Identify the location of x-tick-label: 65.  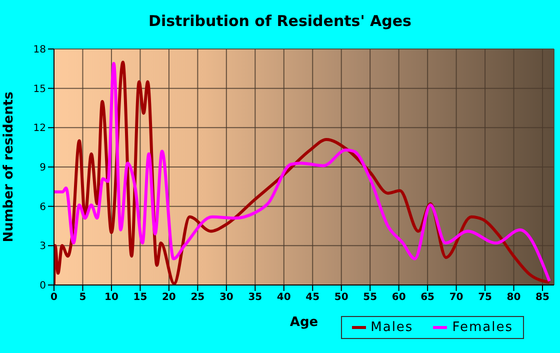
(427, 298).